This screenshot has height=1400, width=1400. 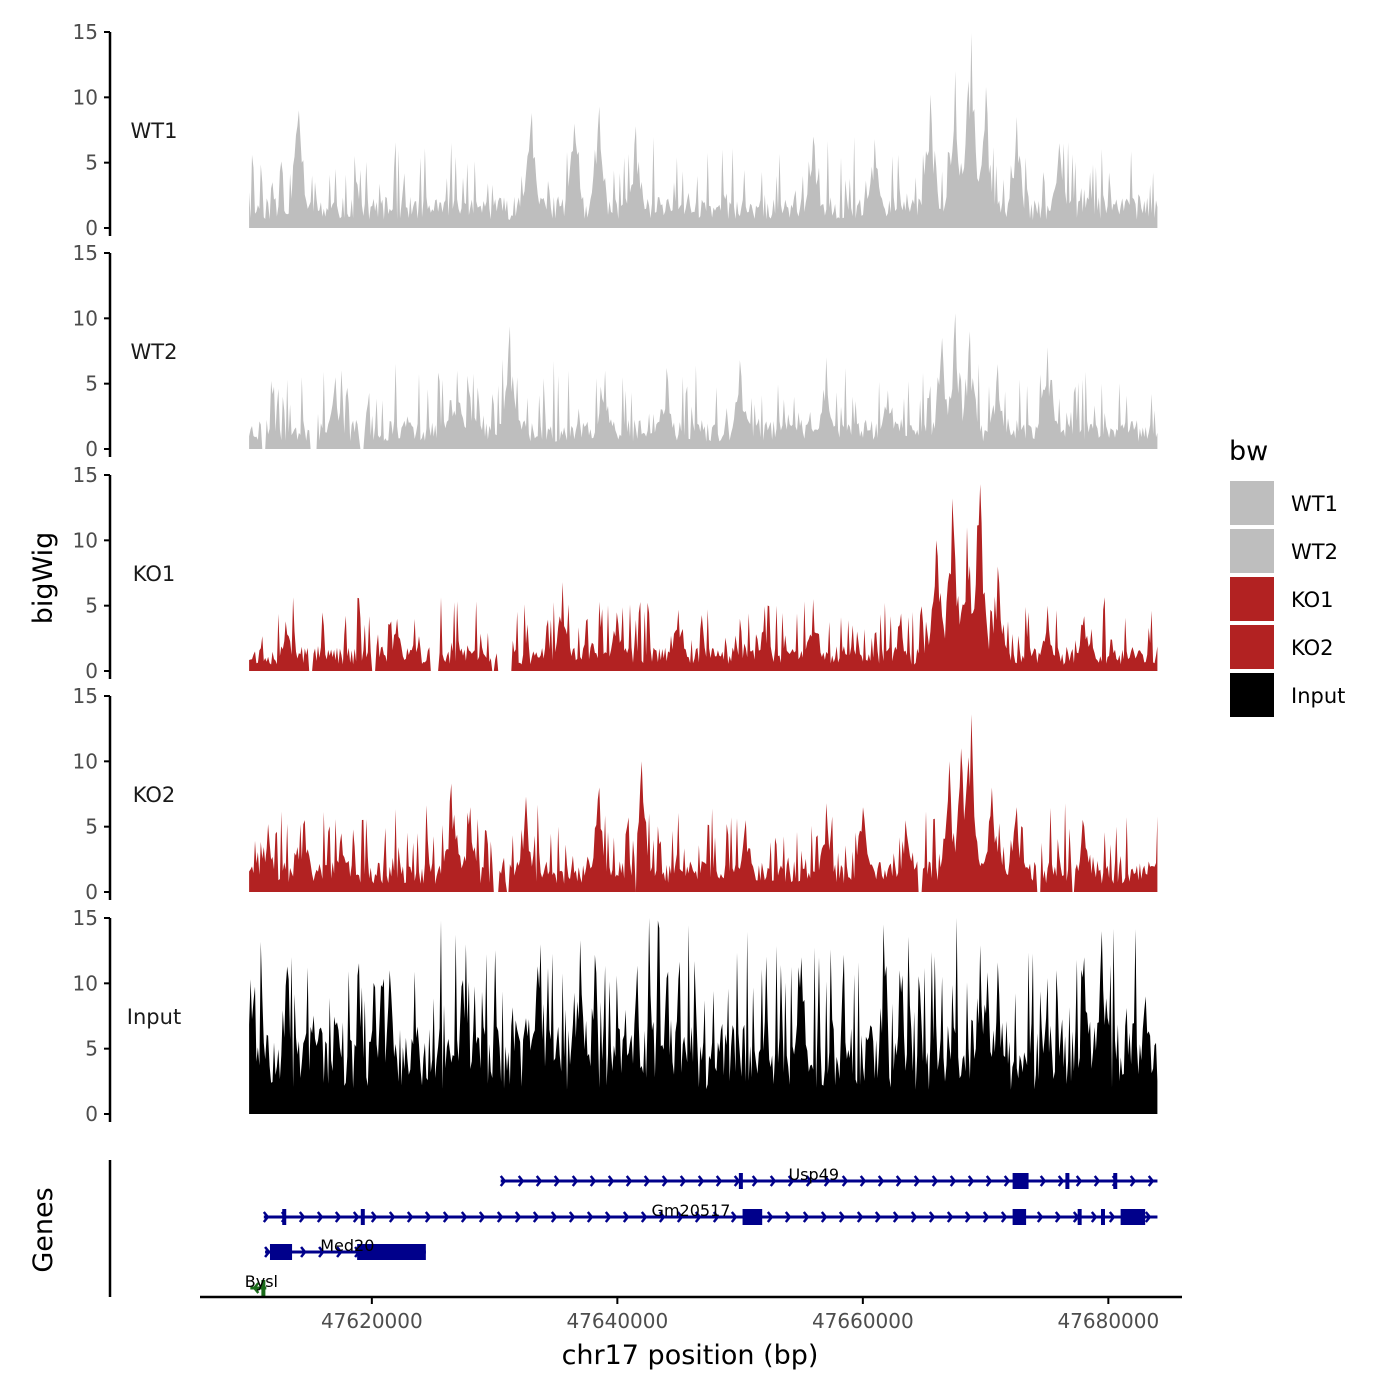 What do you see at coordinates (703, 577) in the screenshot?
I see `coverage-area-ko1` at bounding box center [703, 577].